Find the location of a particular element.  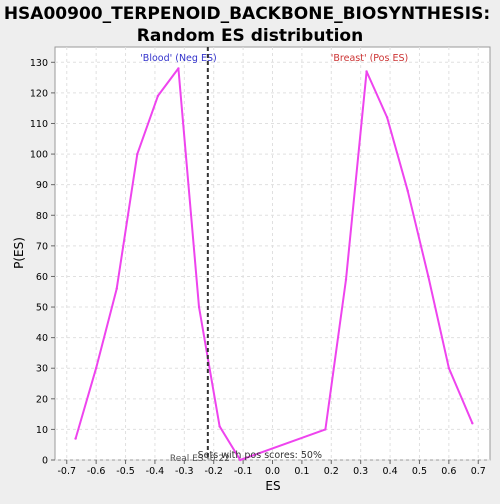

x-tick-label: -0.7 is located at coordinates (66, 471).